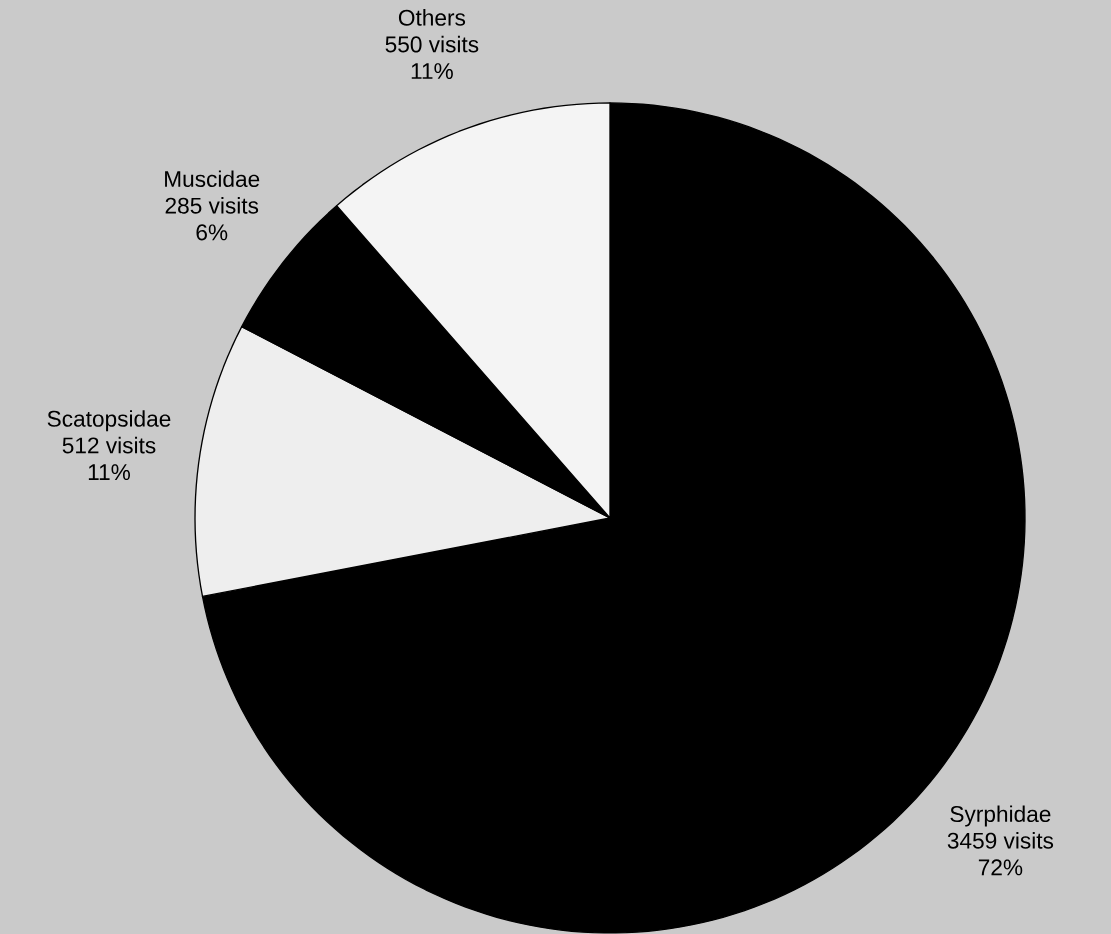 This screenshot has height=934, width=1111. What do you see at coordinates (212, 232) in the screenshot?
I see `text: 6%` at bounding box center [212, 232].